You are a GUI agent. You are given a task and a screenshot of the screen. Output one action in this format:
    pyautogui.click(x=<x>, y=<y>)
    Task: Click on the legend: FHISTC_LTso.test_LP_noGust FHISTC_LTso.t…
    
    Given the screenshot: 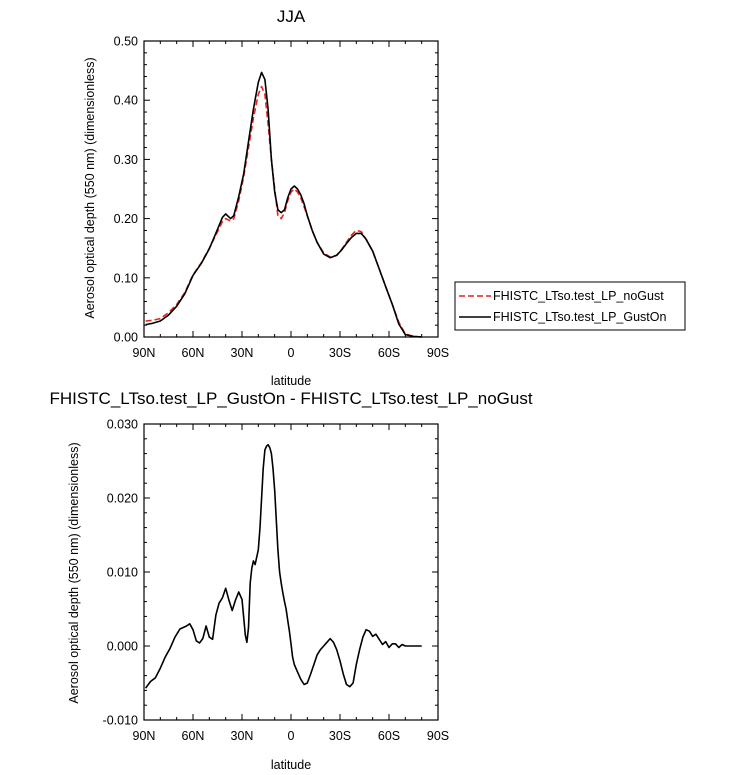 What is the action you would take?
    pyautogui.click(x=570, y=306)
    